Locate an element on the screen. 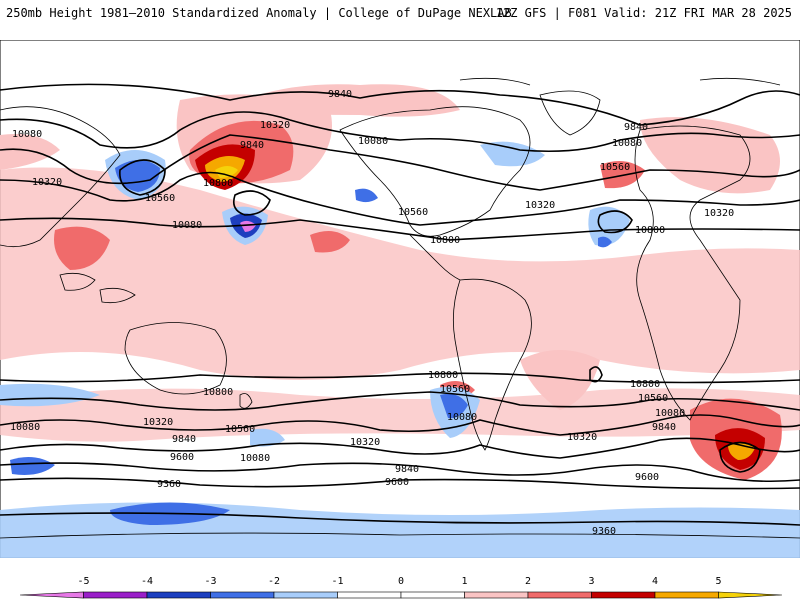  colorbar-tick-label: 2 is located at coordinates (528, 581).